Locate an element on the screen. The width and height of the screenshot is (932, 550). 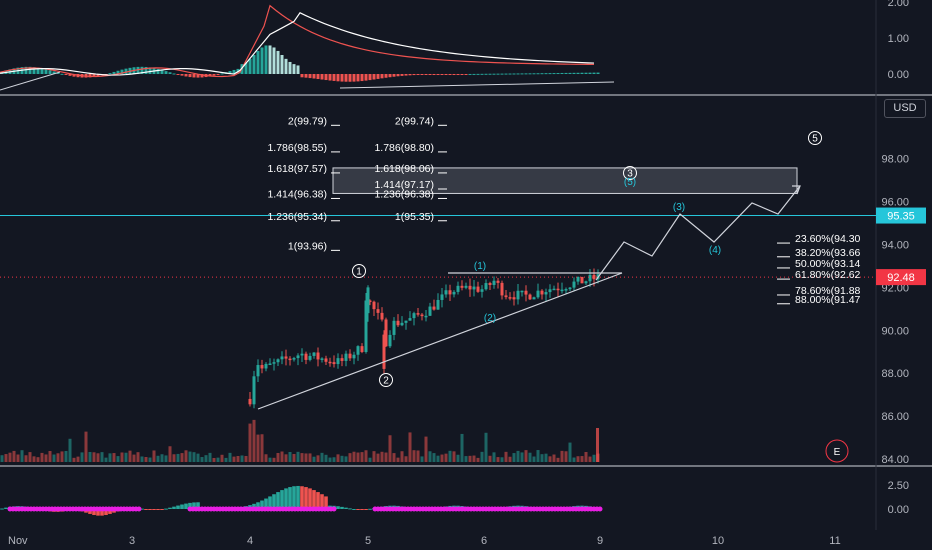
wave-label-minor-1: (1) is located at coordinates (480, 266).